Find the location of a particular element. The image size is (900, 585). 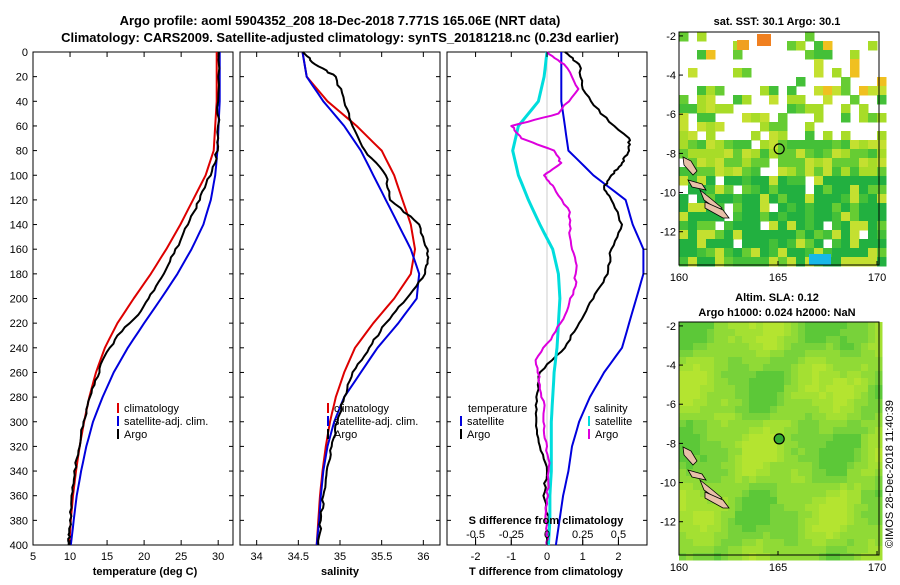

lon-tick-label: 165 is located at coordinates (778, 568).